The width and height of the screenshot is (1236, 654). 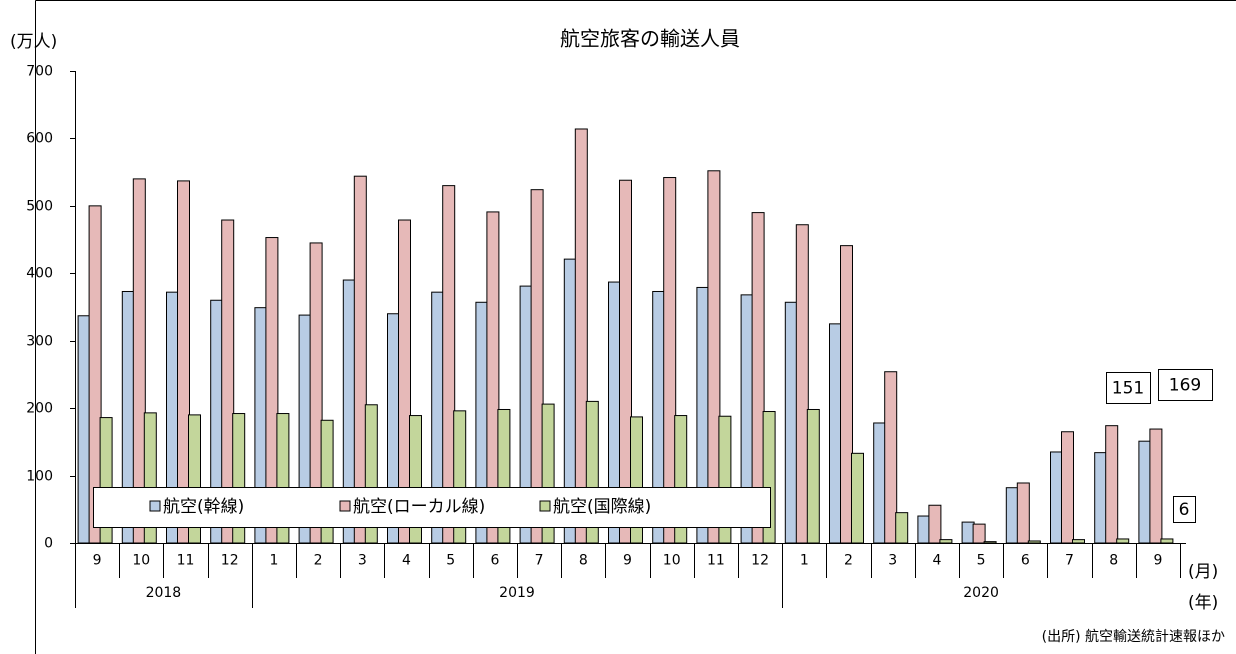 What do you see at coordinates (1133, 637) in the screenshot?
I see `source-note: (出所) 航空輸送統計速報ほか` at bounding box center [1133, 637].